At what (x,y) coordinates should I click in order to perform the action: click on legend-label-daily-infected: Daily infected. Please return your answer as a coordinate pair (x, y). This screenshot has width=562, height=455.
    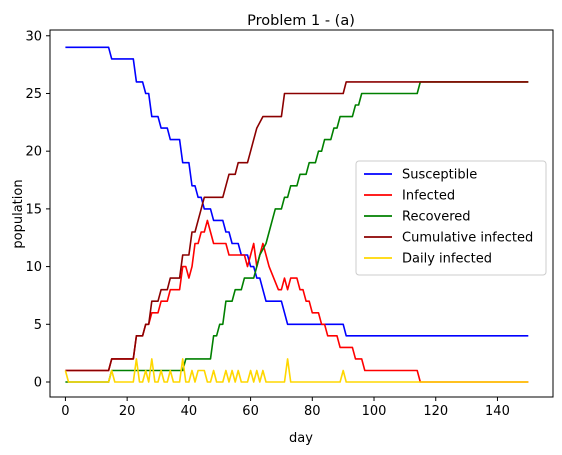
    Looking at the image, I should click on (447, 259).